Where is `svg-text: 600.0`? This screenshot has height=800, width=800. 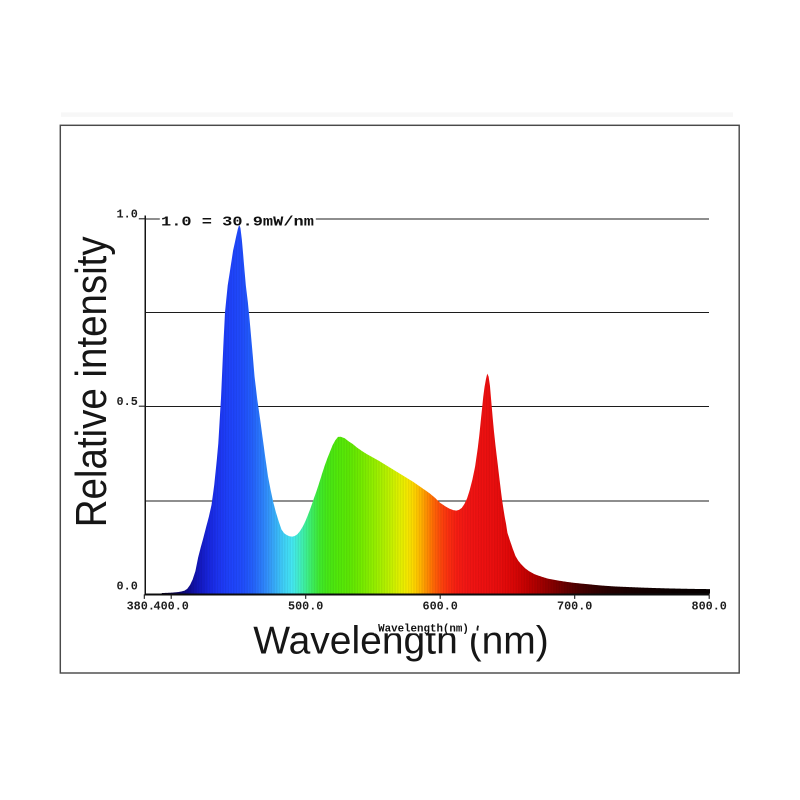
svg-text: 600.0 is located at coordinates (439, 606).